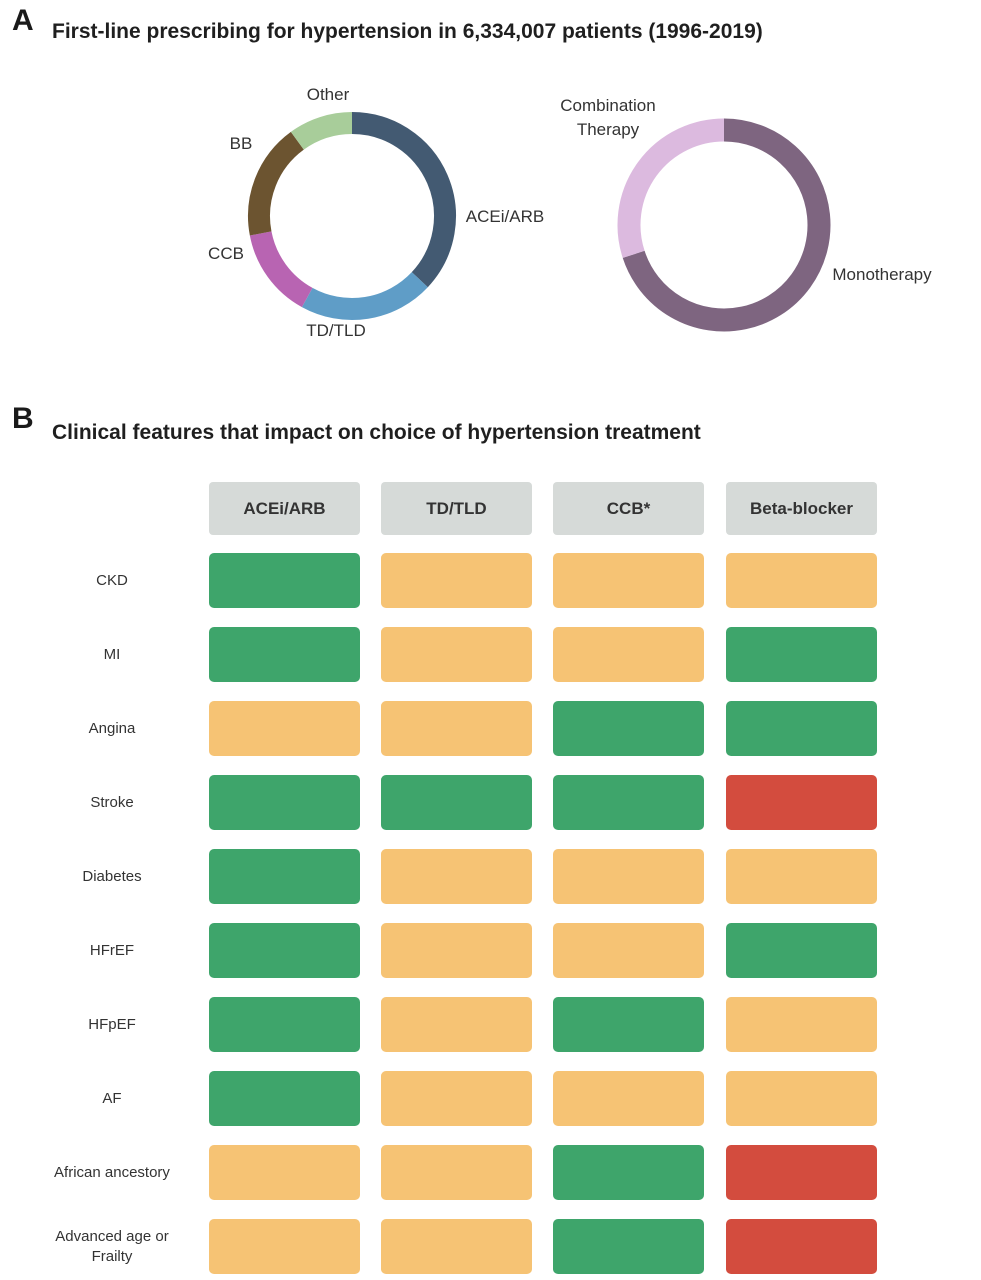 The image size is (981, 1280). What do you see at coordinates (456, 802) in the screenshot?
I see `cell-stroke-td-tld` at bounding box center [456, 802].